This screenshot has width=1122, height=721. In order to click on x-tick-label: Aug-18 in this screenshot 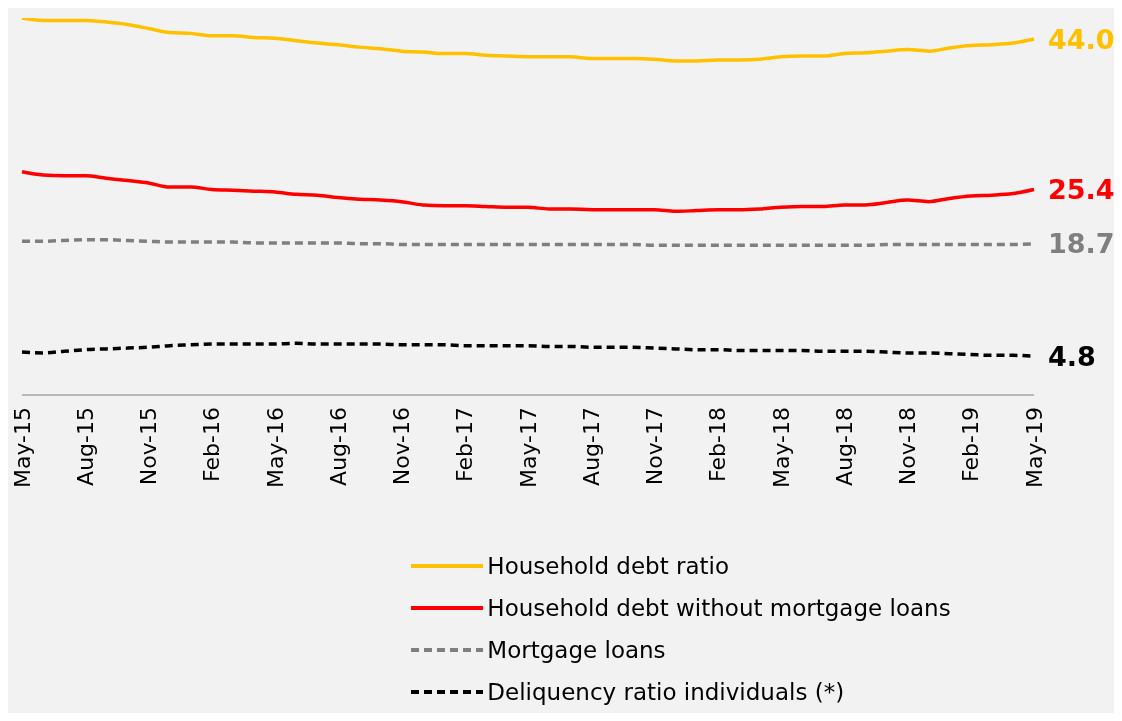, I will do `click(844, 446)`.